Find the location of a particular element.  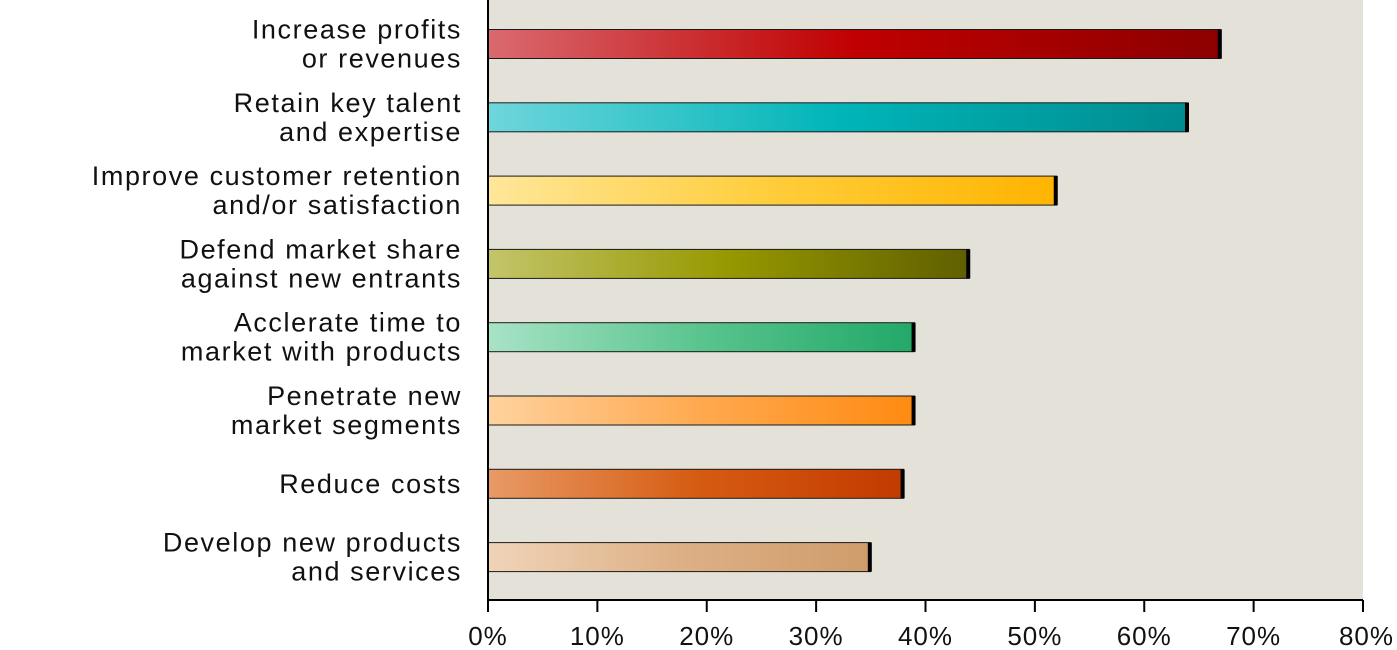

category-label-line: and/or satisfaction is located at coordinates (337, 205).